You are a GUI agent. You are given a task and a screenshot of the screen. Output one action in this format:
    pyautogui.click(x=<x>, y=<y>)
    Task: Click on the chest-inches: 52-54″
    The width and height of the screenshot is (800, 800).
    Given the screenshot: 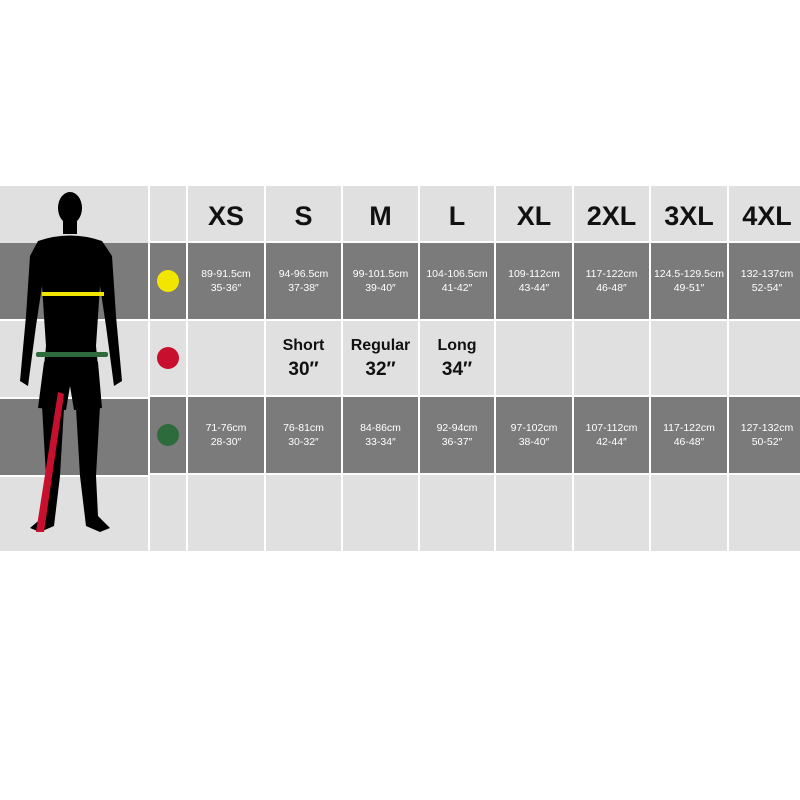 What is the action you would take?
    pyautogui.click(x=767, y=288)
    